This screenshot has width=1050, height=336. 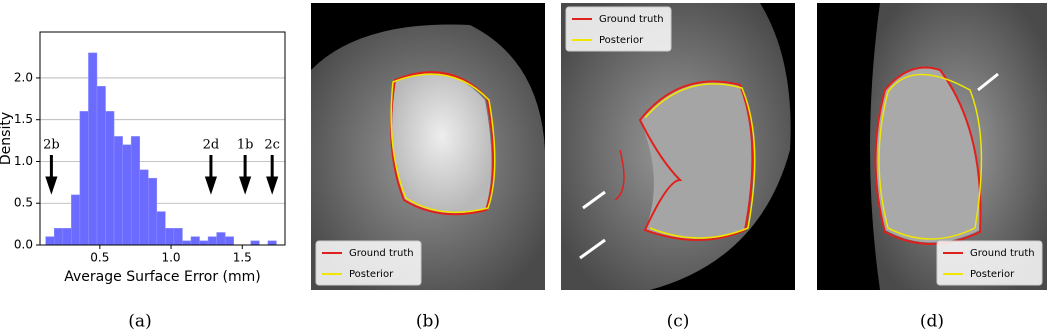 I want to click on y-tick-label: 1.0, so click(x=23, y=161).